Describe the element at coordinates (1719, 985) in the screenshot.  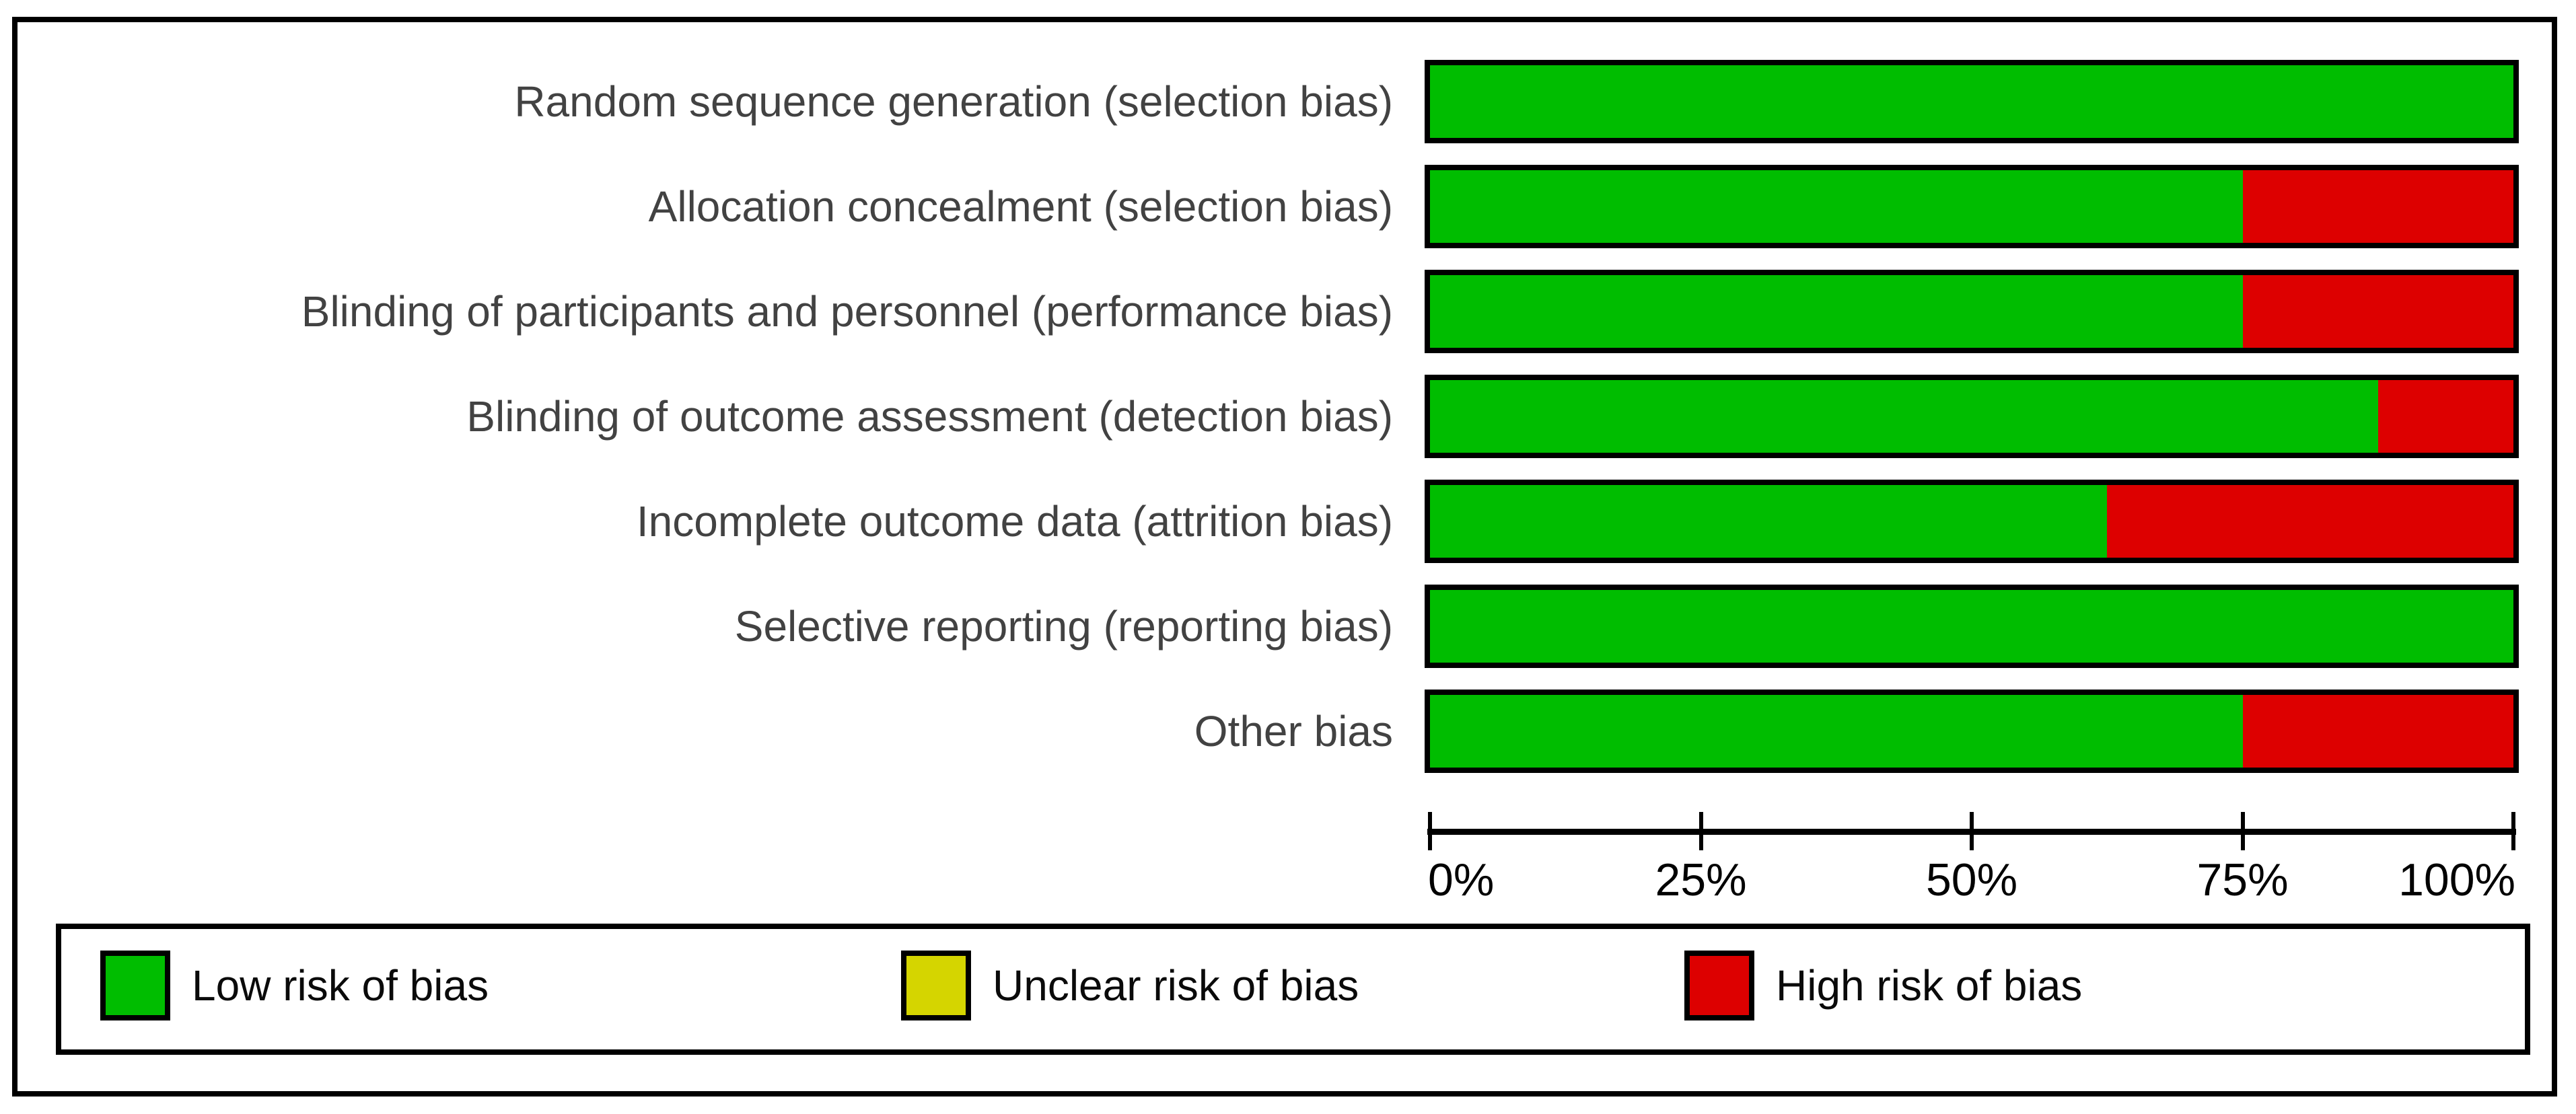
I see `legend-swatch-high` at that location.